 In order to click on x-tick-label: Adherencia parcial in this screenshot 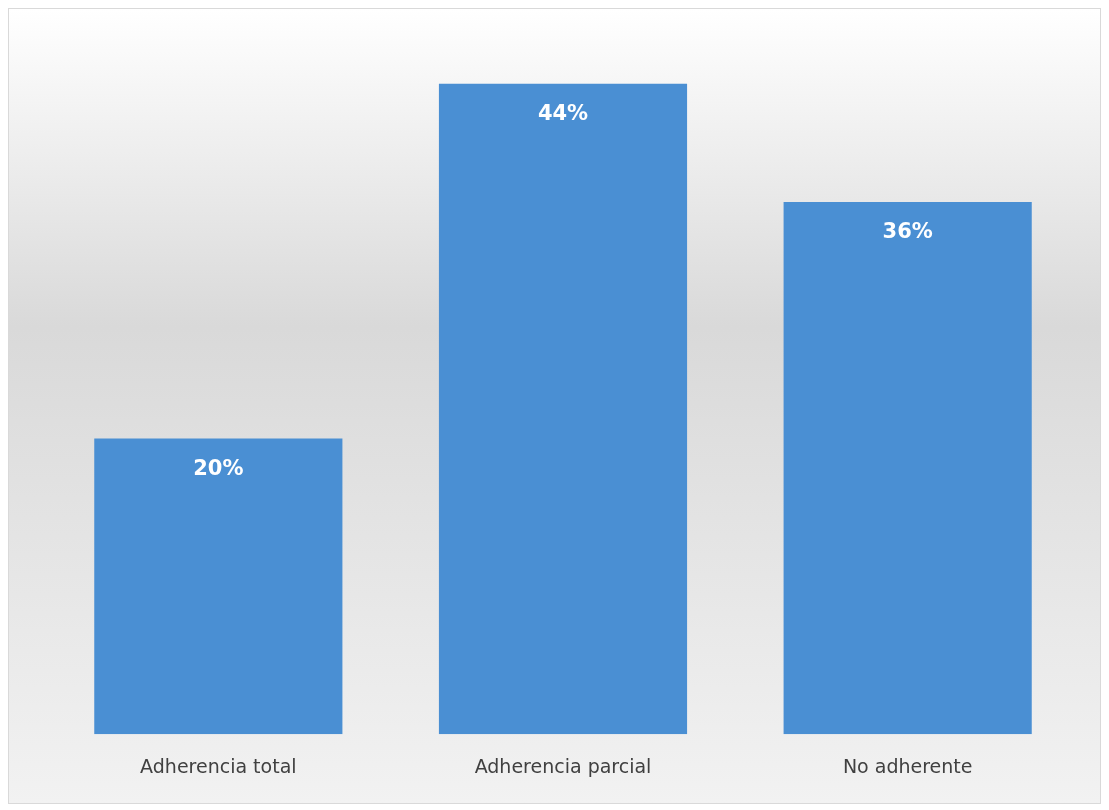, I will do `click(563, 765)`.